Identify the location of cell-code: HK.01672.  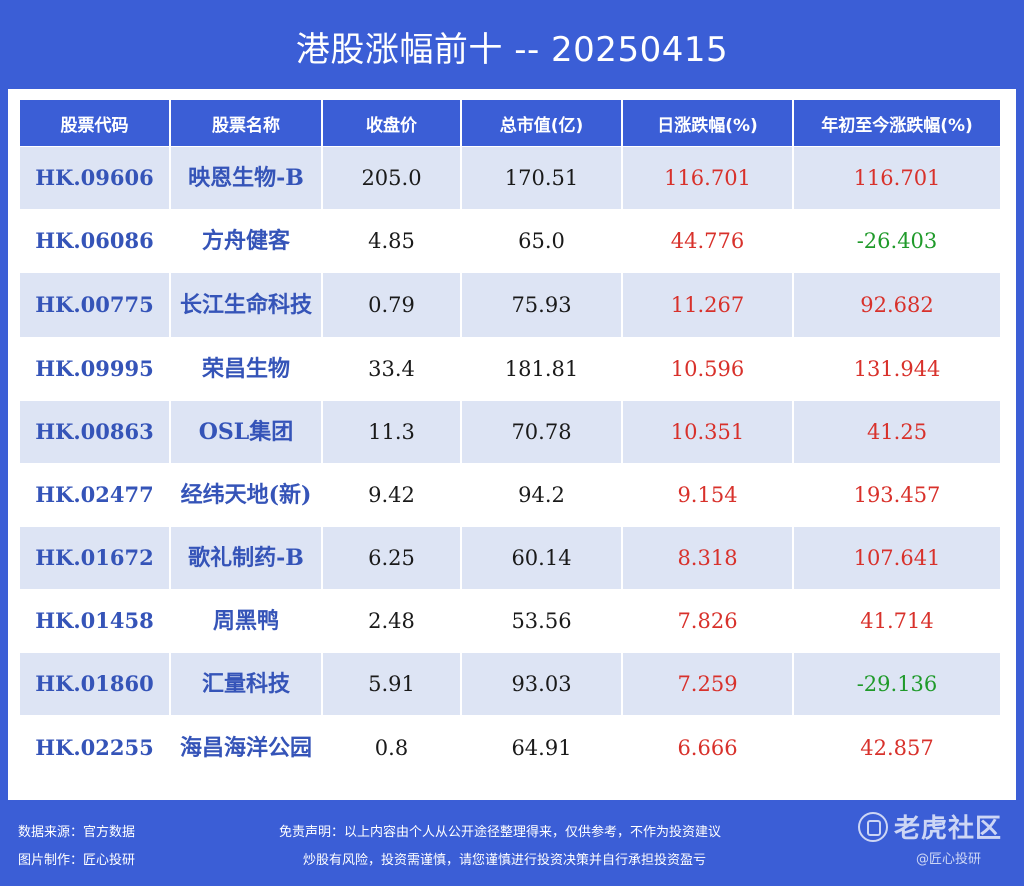
(94, 558).